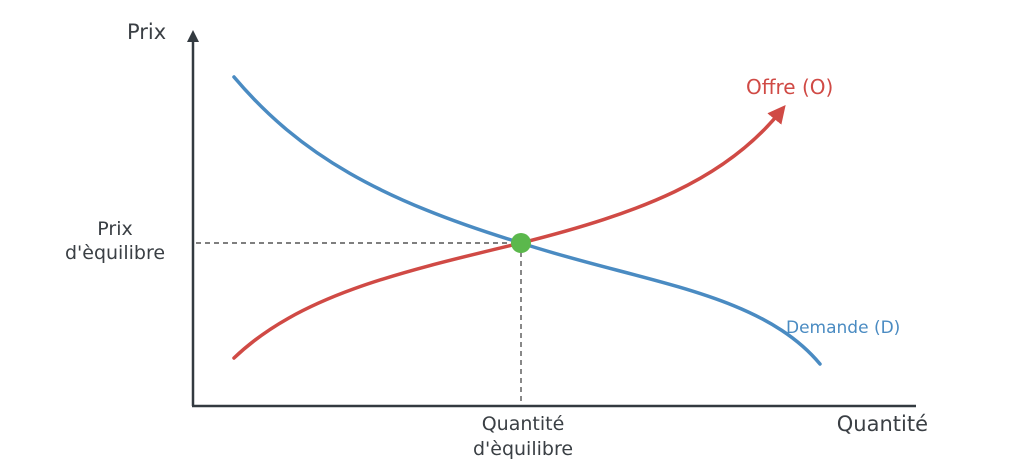  Describe the element at coordinates (882, 424) in the screenshot. I see `x-axis-label: Quantité` at that location.